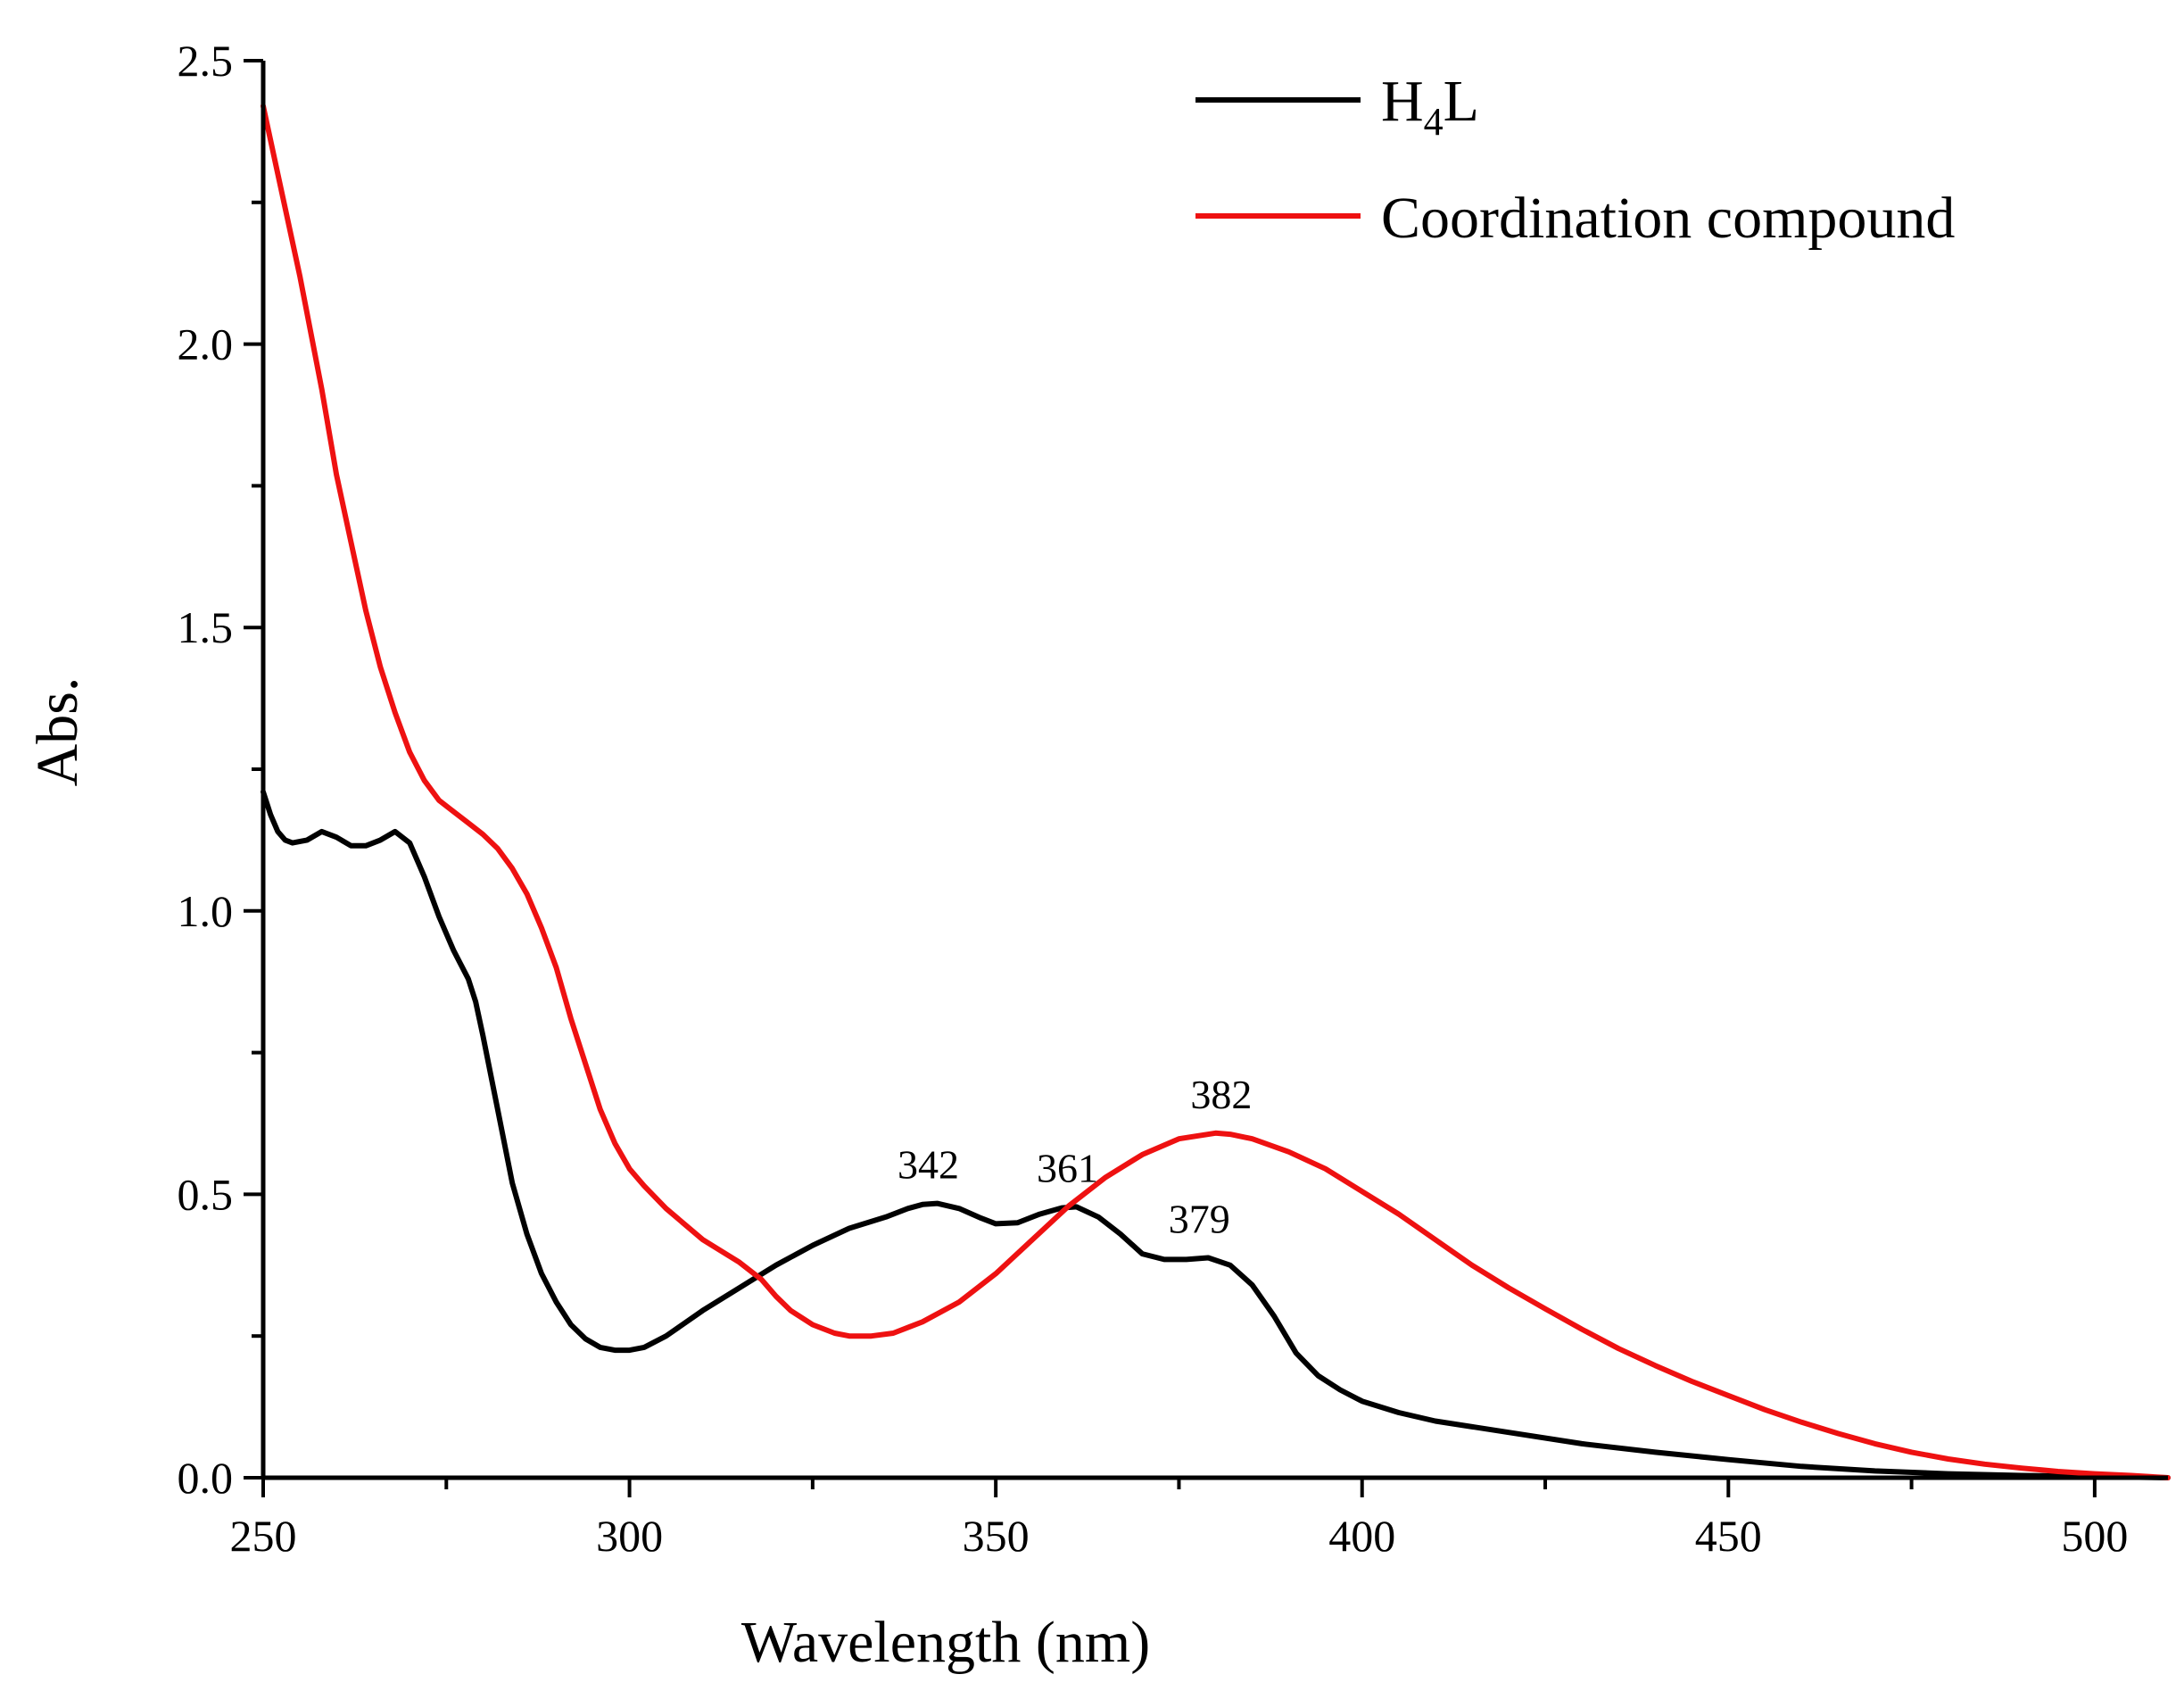 Image resolution: width=2184 pixels, height=1691 pixels. I want to click on y-tick-label-0.5: 0.5, so click(206, 1194).